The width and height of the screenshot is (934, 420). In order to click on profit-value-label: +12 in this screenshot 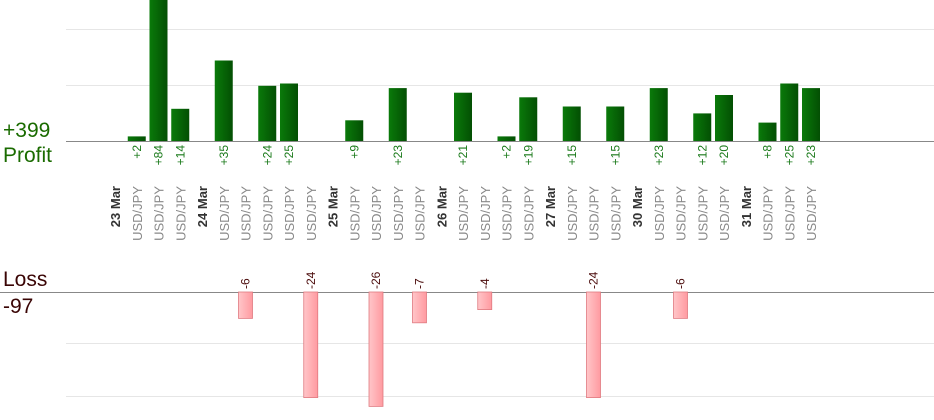, I will do `click(702, 155)`.